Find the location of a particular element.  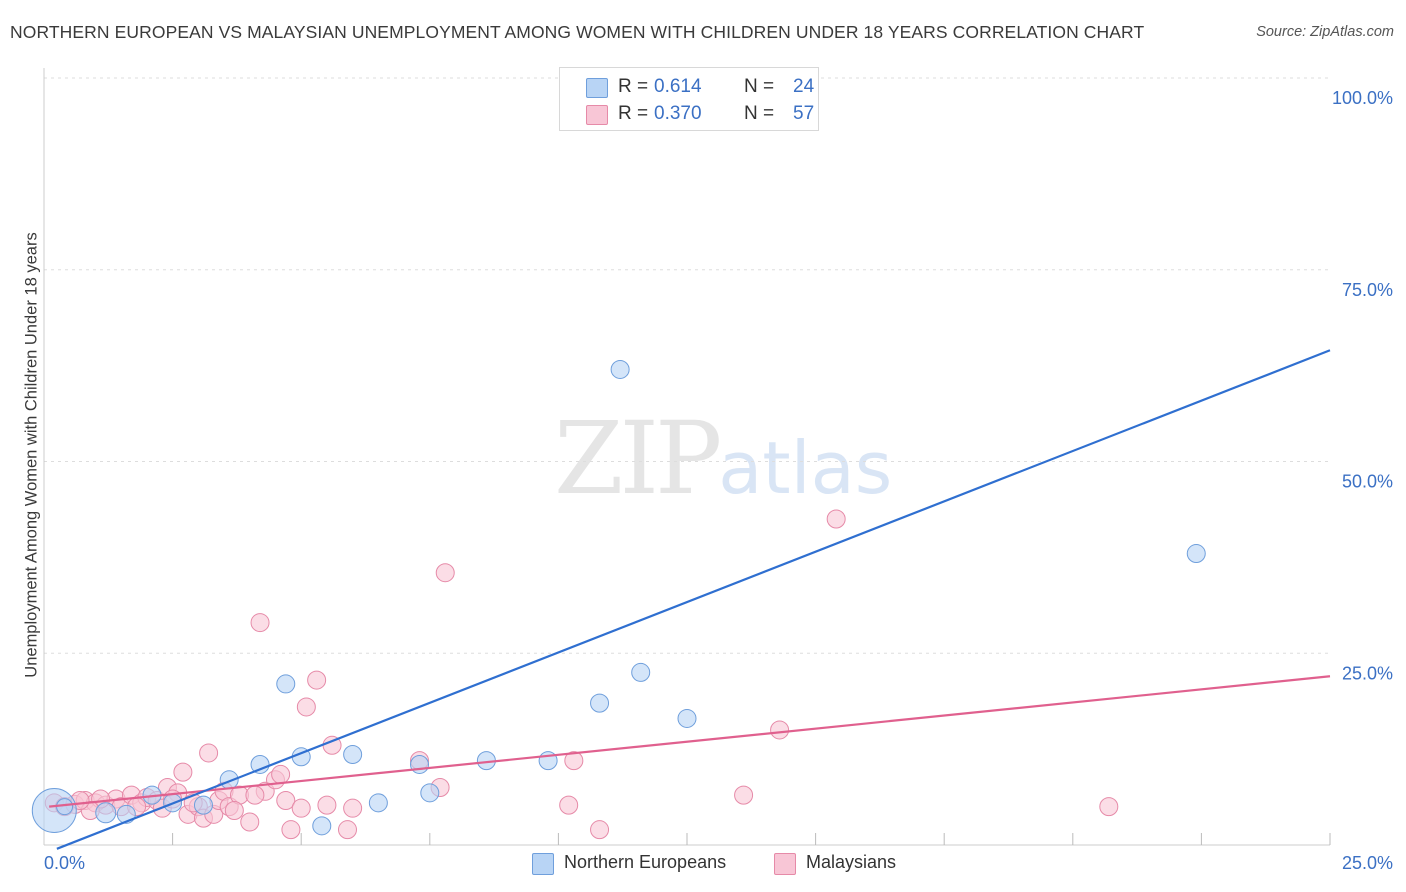

x-tick-label: 0.0% is located at coordinates (64, 863).